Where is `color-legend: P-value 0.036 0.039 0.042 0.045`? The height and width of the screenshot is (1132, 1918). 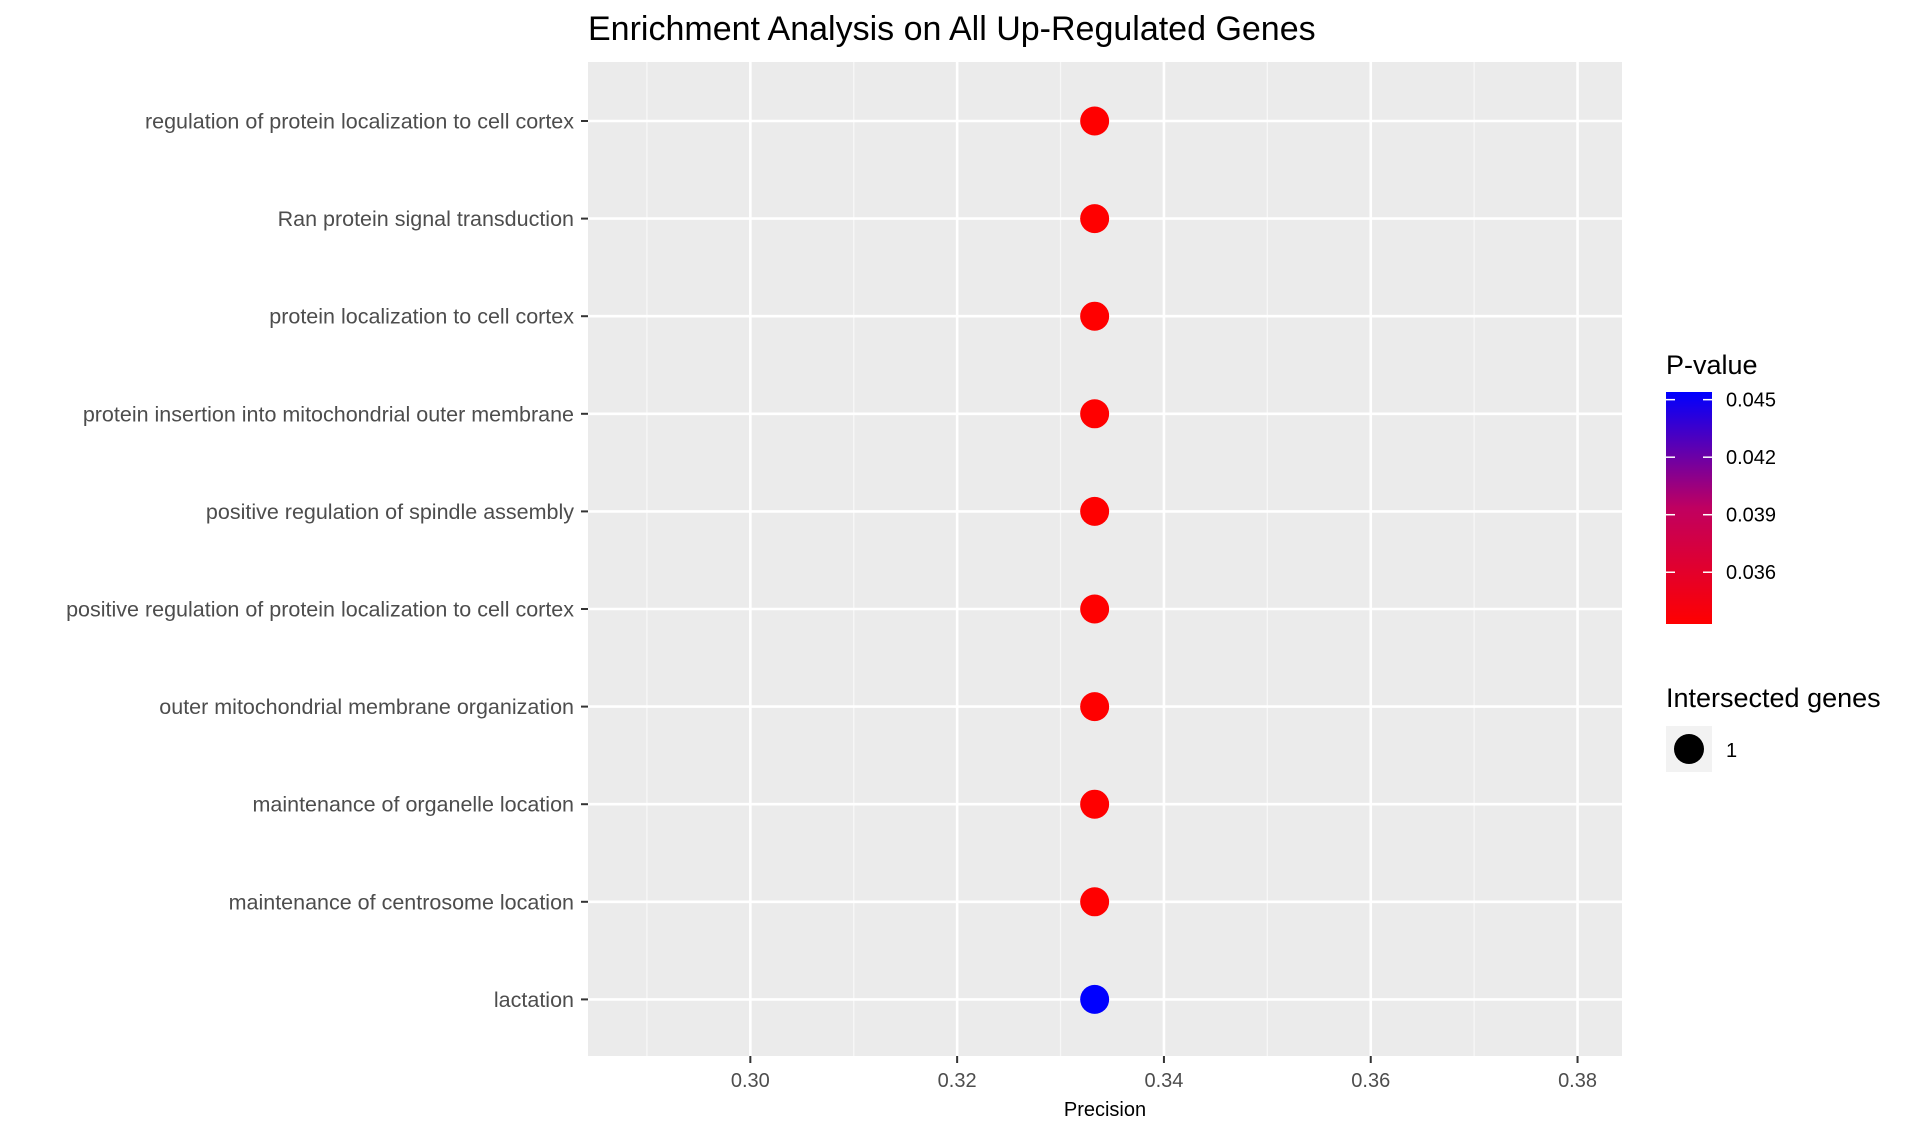
color-legend: P-value 0.036 0.039 0.042 0.045 is located at coordinates (1721, 487).